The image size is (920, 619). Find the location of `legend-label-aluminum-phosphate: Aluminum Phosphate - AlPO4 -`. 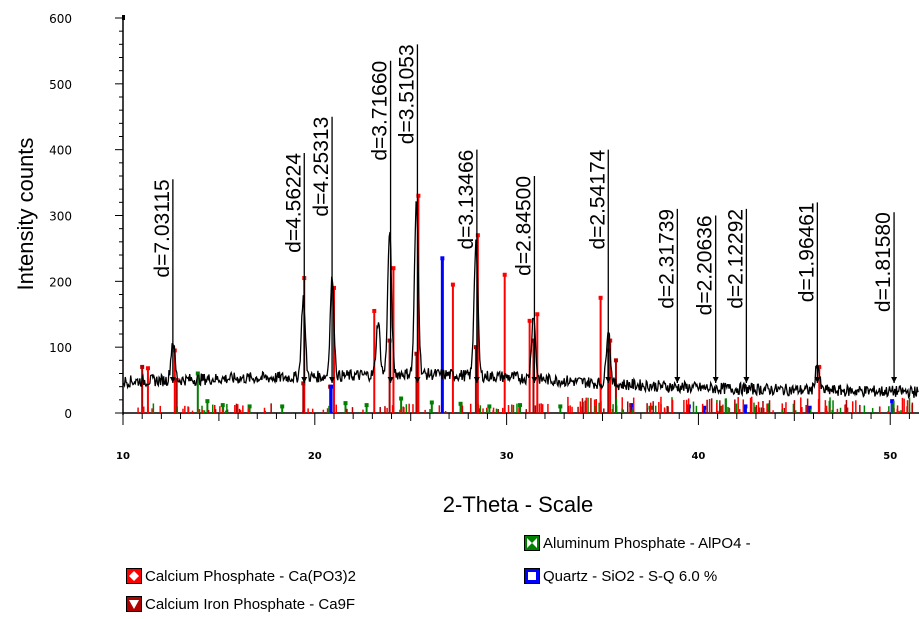

legend-label-aluminum-phosphate: Aluminum Phosphate - AlPO4 - is located at coordinates (647, 543).